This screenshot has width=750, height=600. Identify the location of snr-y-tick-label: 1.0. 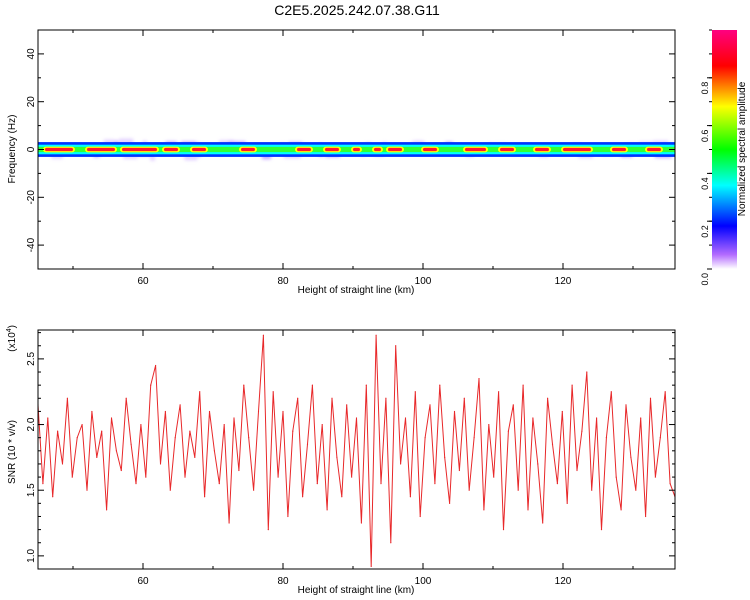
(31, 555).